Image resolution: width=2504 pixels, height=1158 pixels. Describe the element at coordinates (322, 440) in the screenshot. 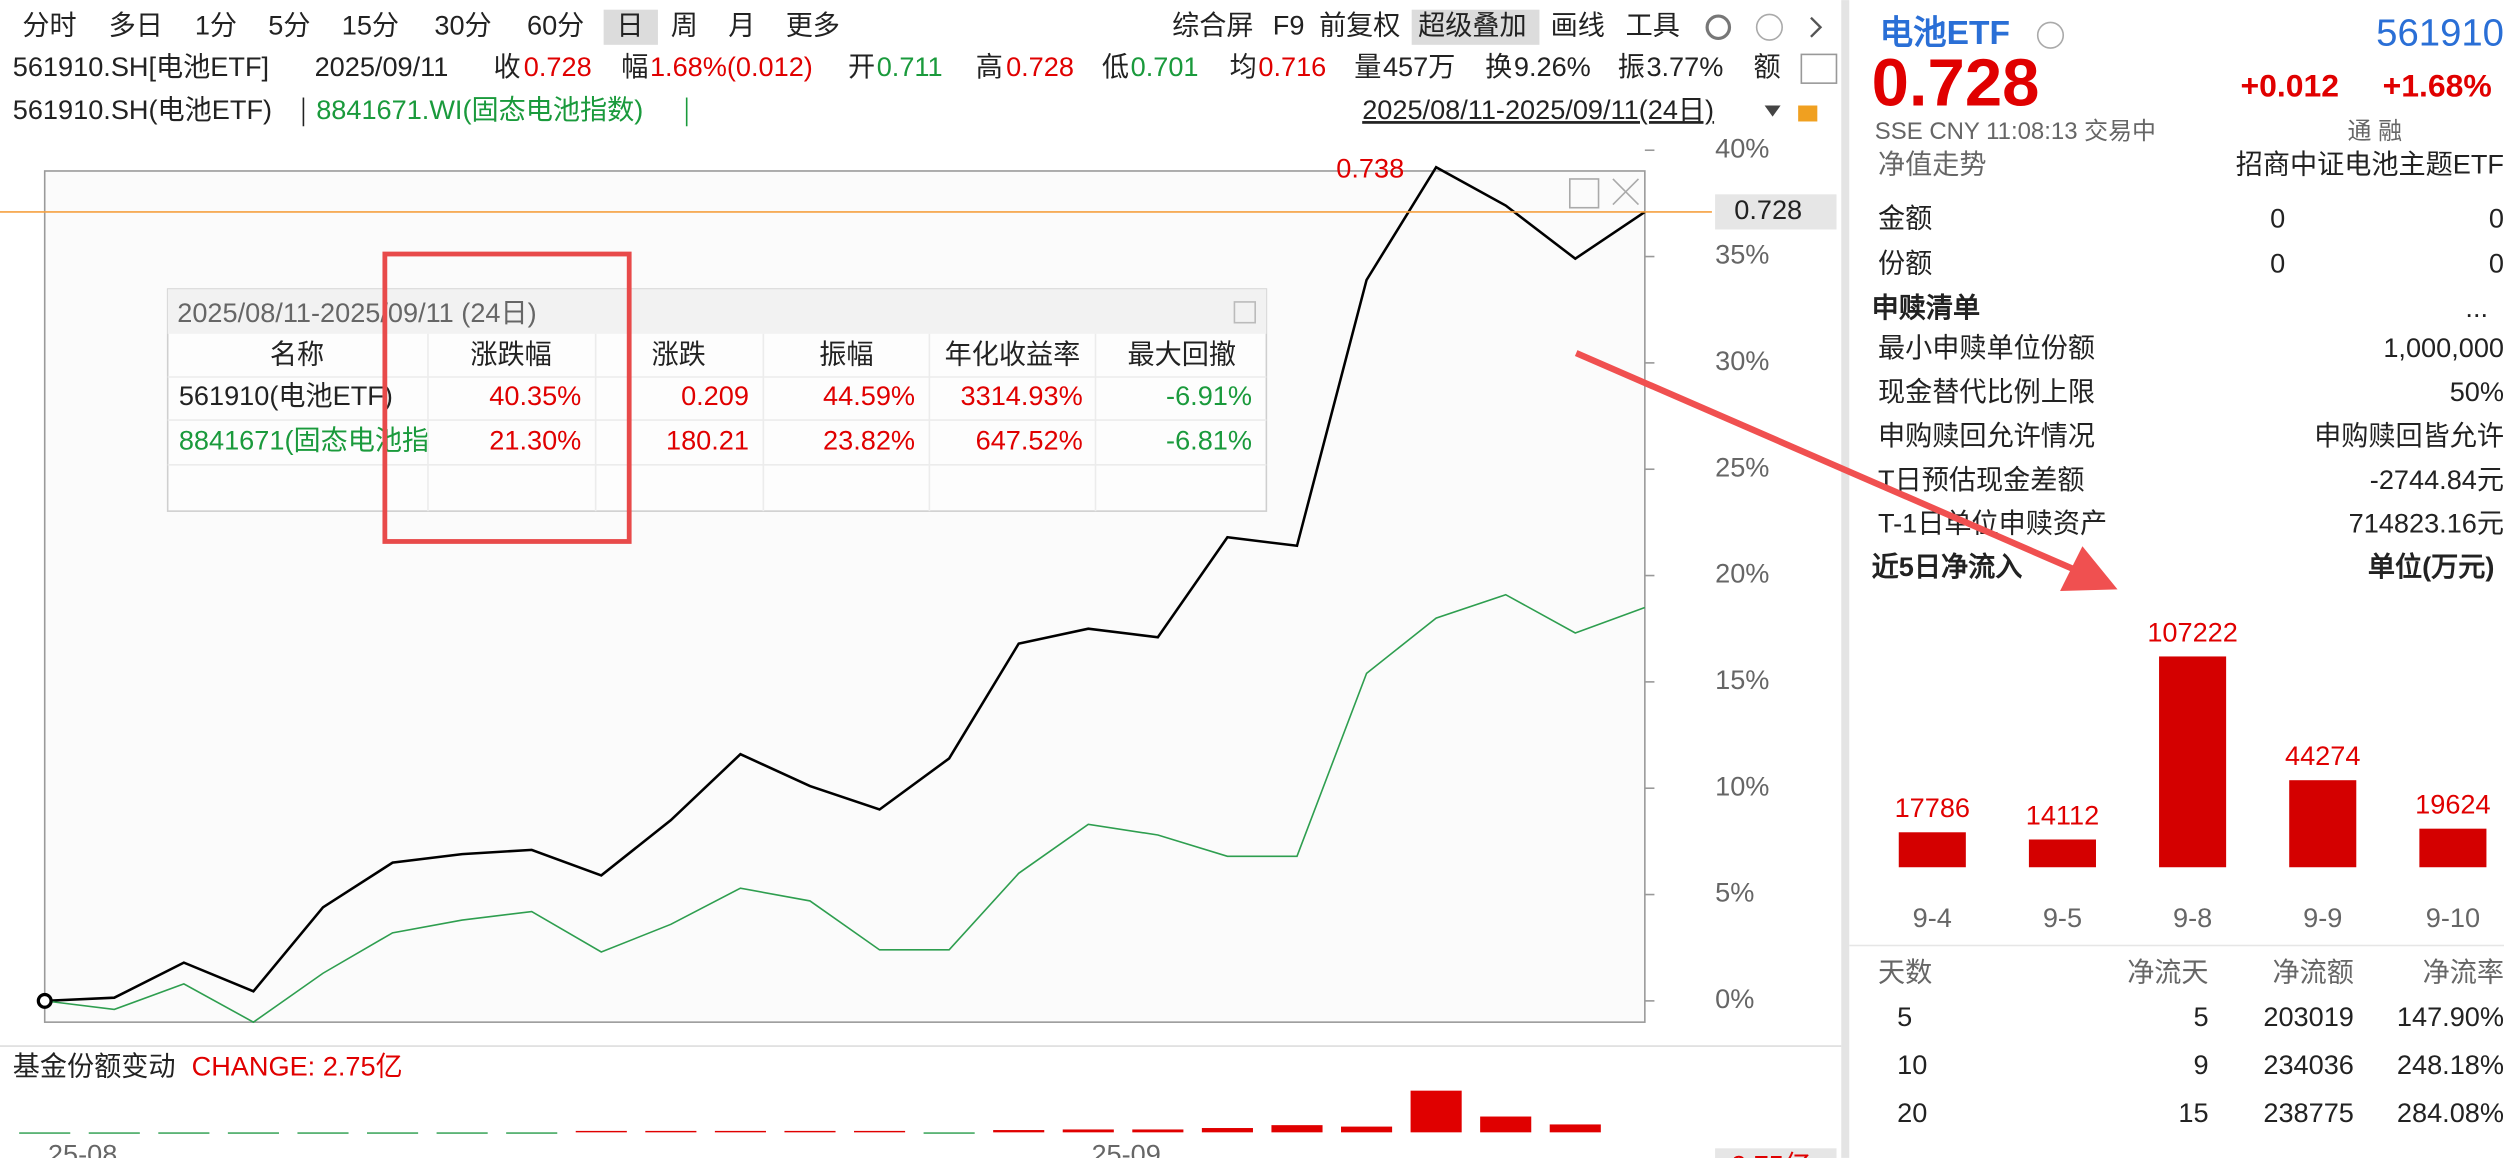

I see `cell: 8841671(固态电池指数)` at that location.